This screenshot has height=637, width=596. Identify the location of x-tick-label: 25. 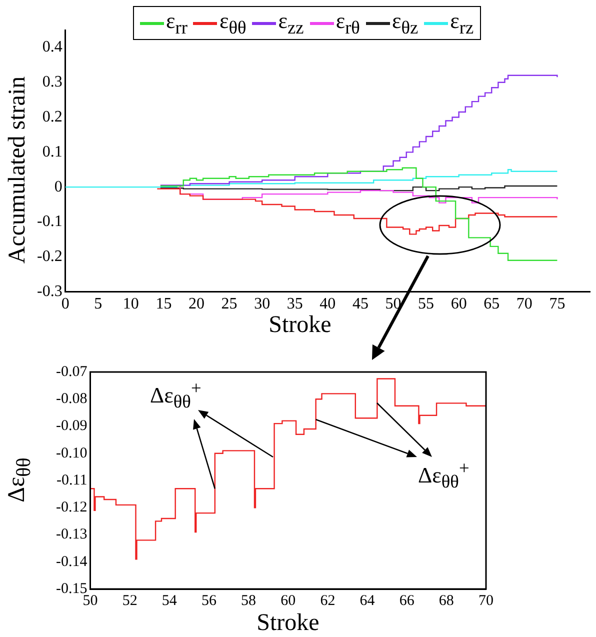
(229, 304).